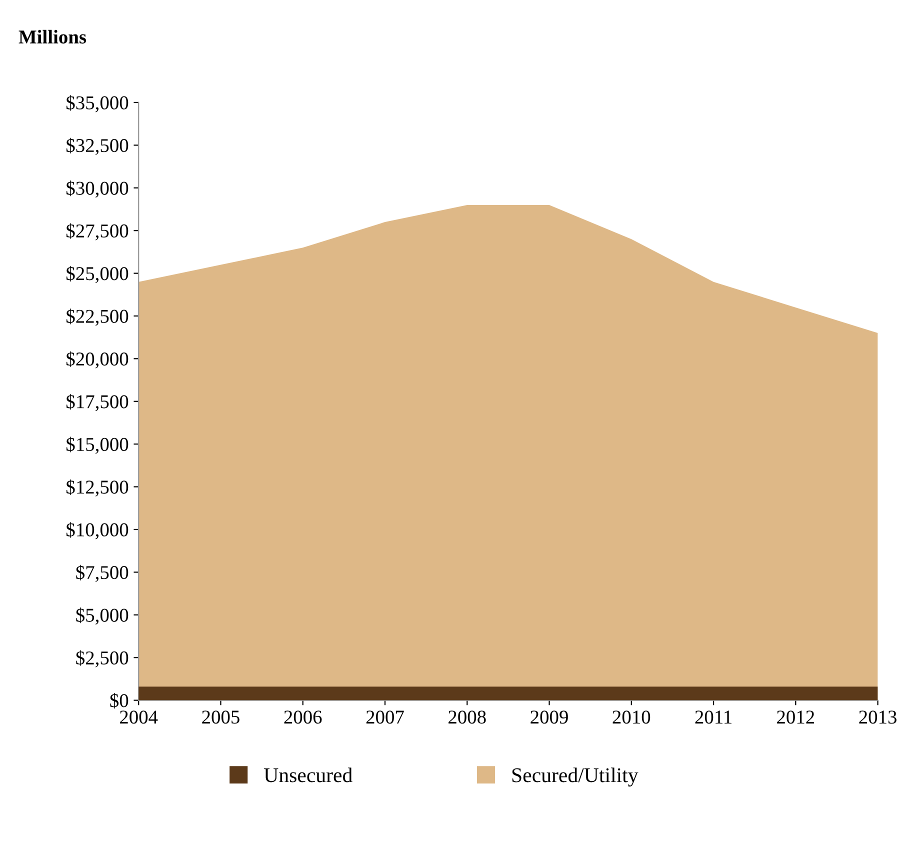  What do you see at coordinates (97, 445) in the screenshot?
I see `y-tick-label: $15,000` at bounding box center [97, 445].